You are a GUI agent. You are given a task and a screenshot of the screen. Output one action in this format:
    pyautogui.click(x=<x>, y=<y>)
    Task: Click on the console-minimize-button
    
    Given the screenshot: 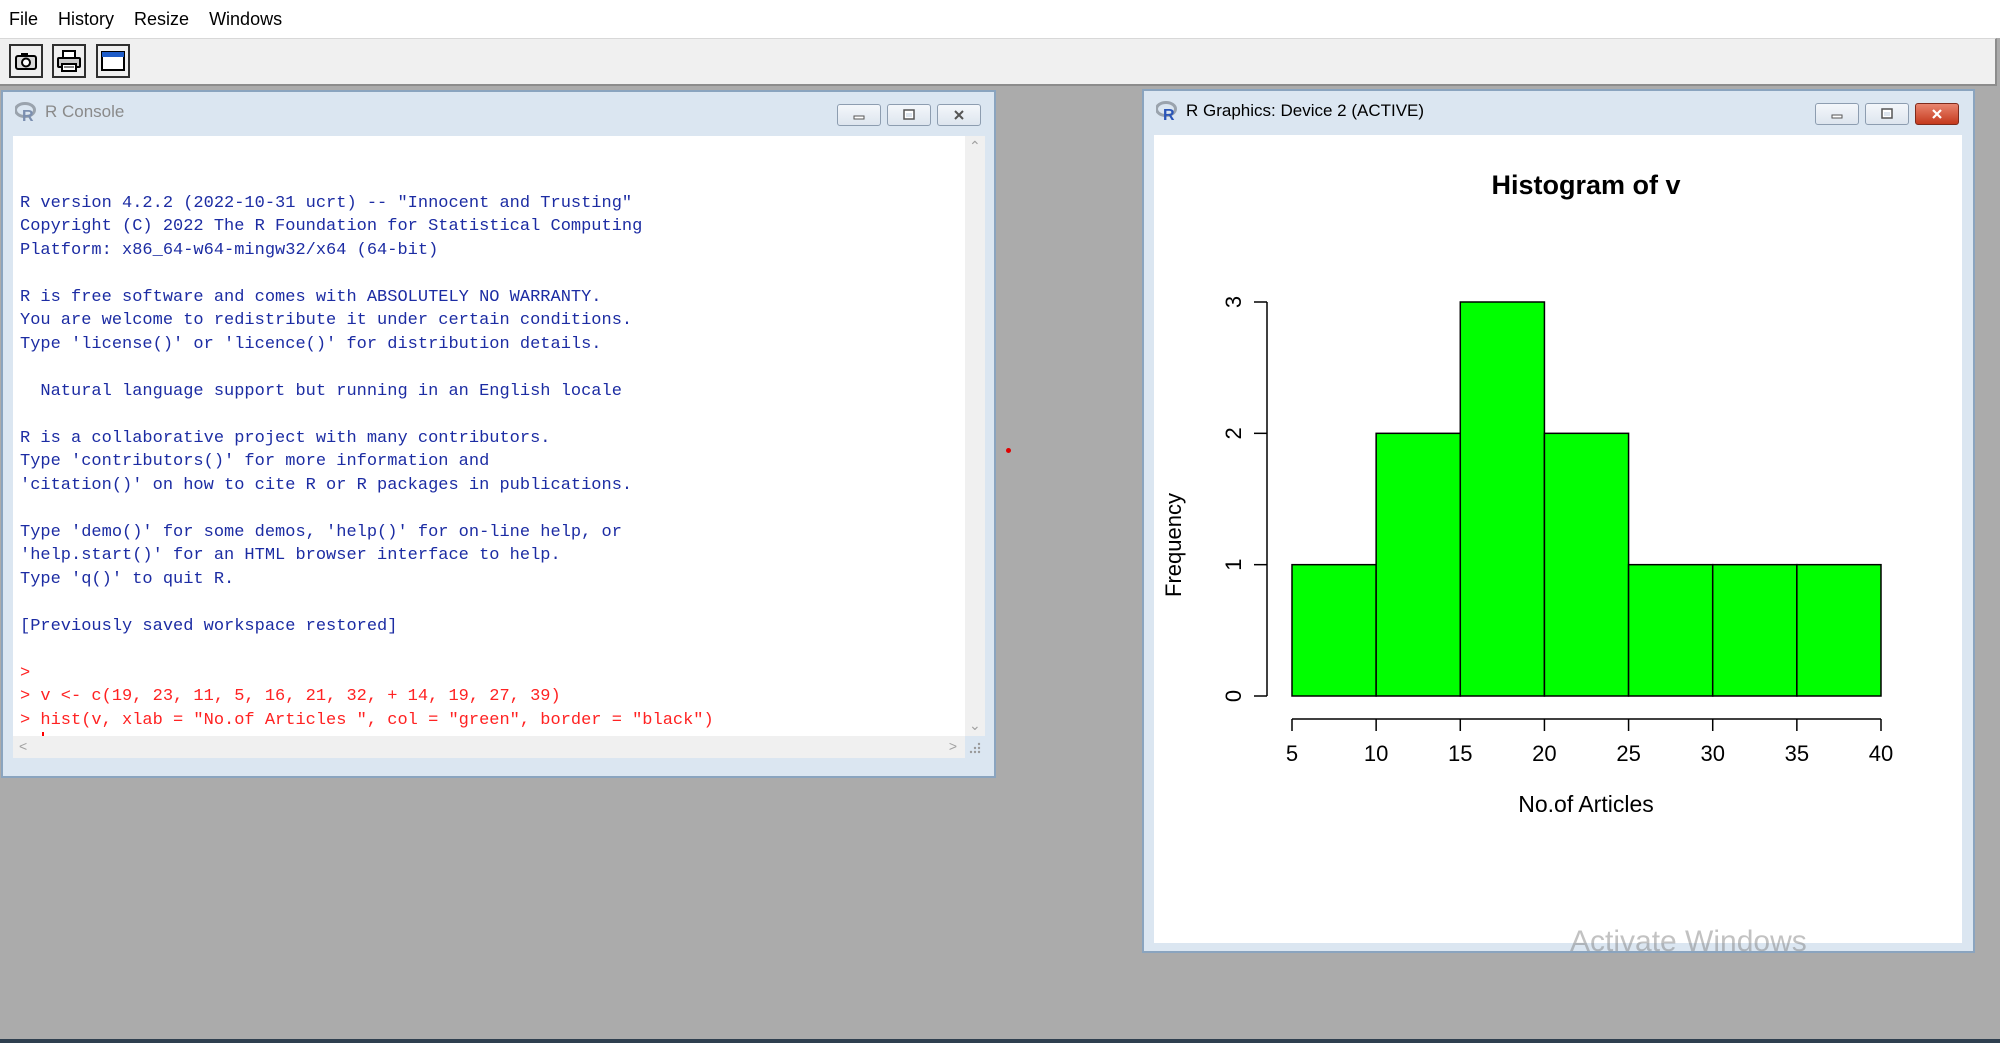 What is the action you would take?
    pyautogui.click(x=859, y=115)
    